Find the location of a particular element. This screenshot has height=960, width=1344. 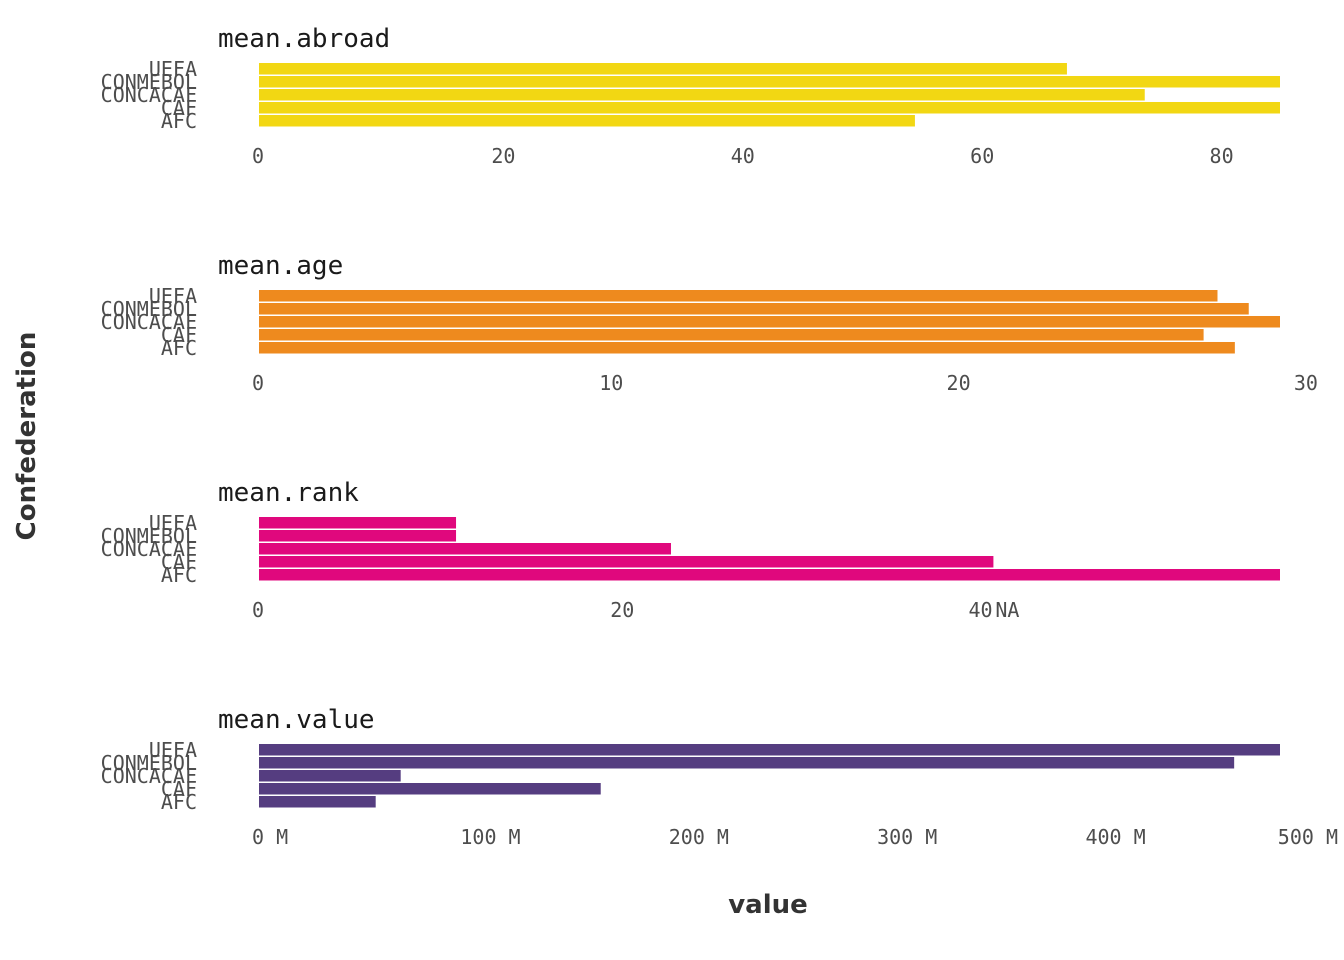

x-tick-label: 80 is located at coordinates (1222, 156).